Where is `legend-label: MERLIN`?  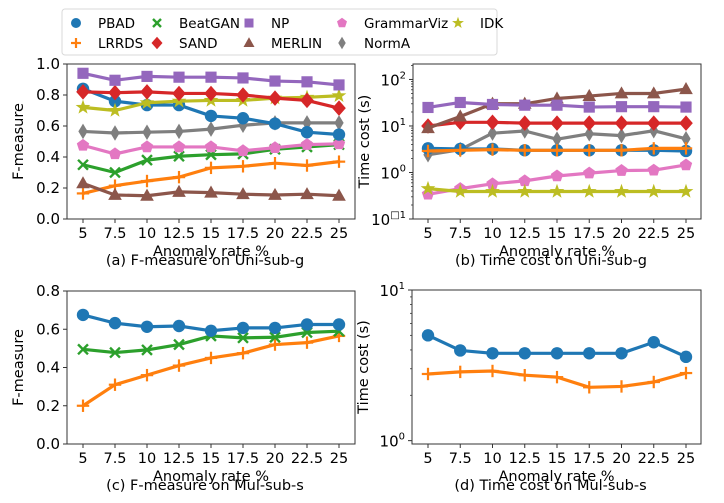
legend-label: MERLIN is located at coordinates (296, 44).